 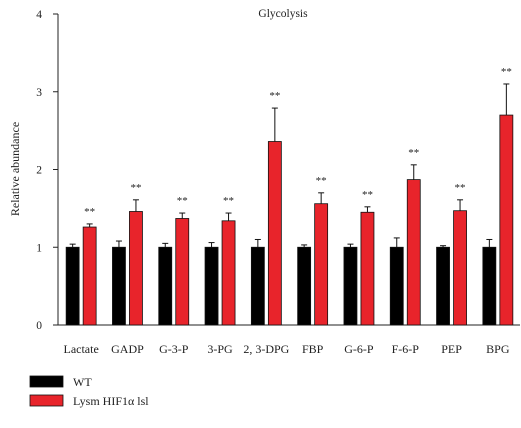 What do you see at coordinates (39, 171) in the screenshot?
I see `y-tick-label: 2` at bounding box center [39, 171].